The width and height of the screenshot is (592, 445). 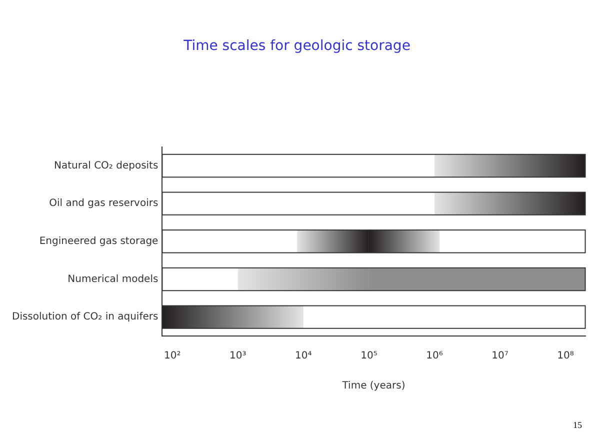 What do you see at coordinates (303, 356) in the screenshot?
I see `x-tick-label: 10⁴` at bounding box center [303, 356].